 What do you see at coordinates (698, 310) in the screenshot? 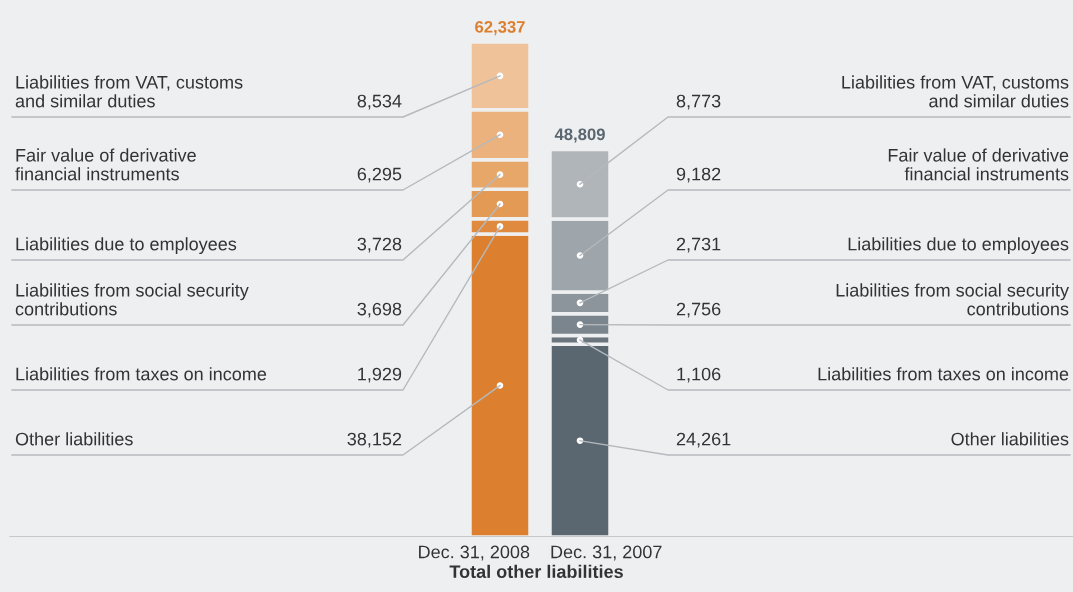
I see `data-label: 2,756` at bounding box center [698, 310].